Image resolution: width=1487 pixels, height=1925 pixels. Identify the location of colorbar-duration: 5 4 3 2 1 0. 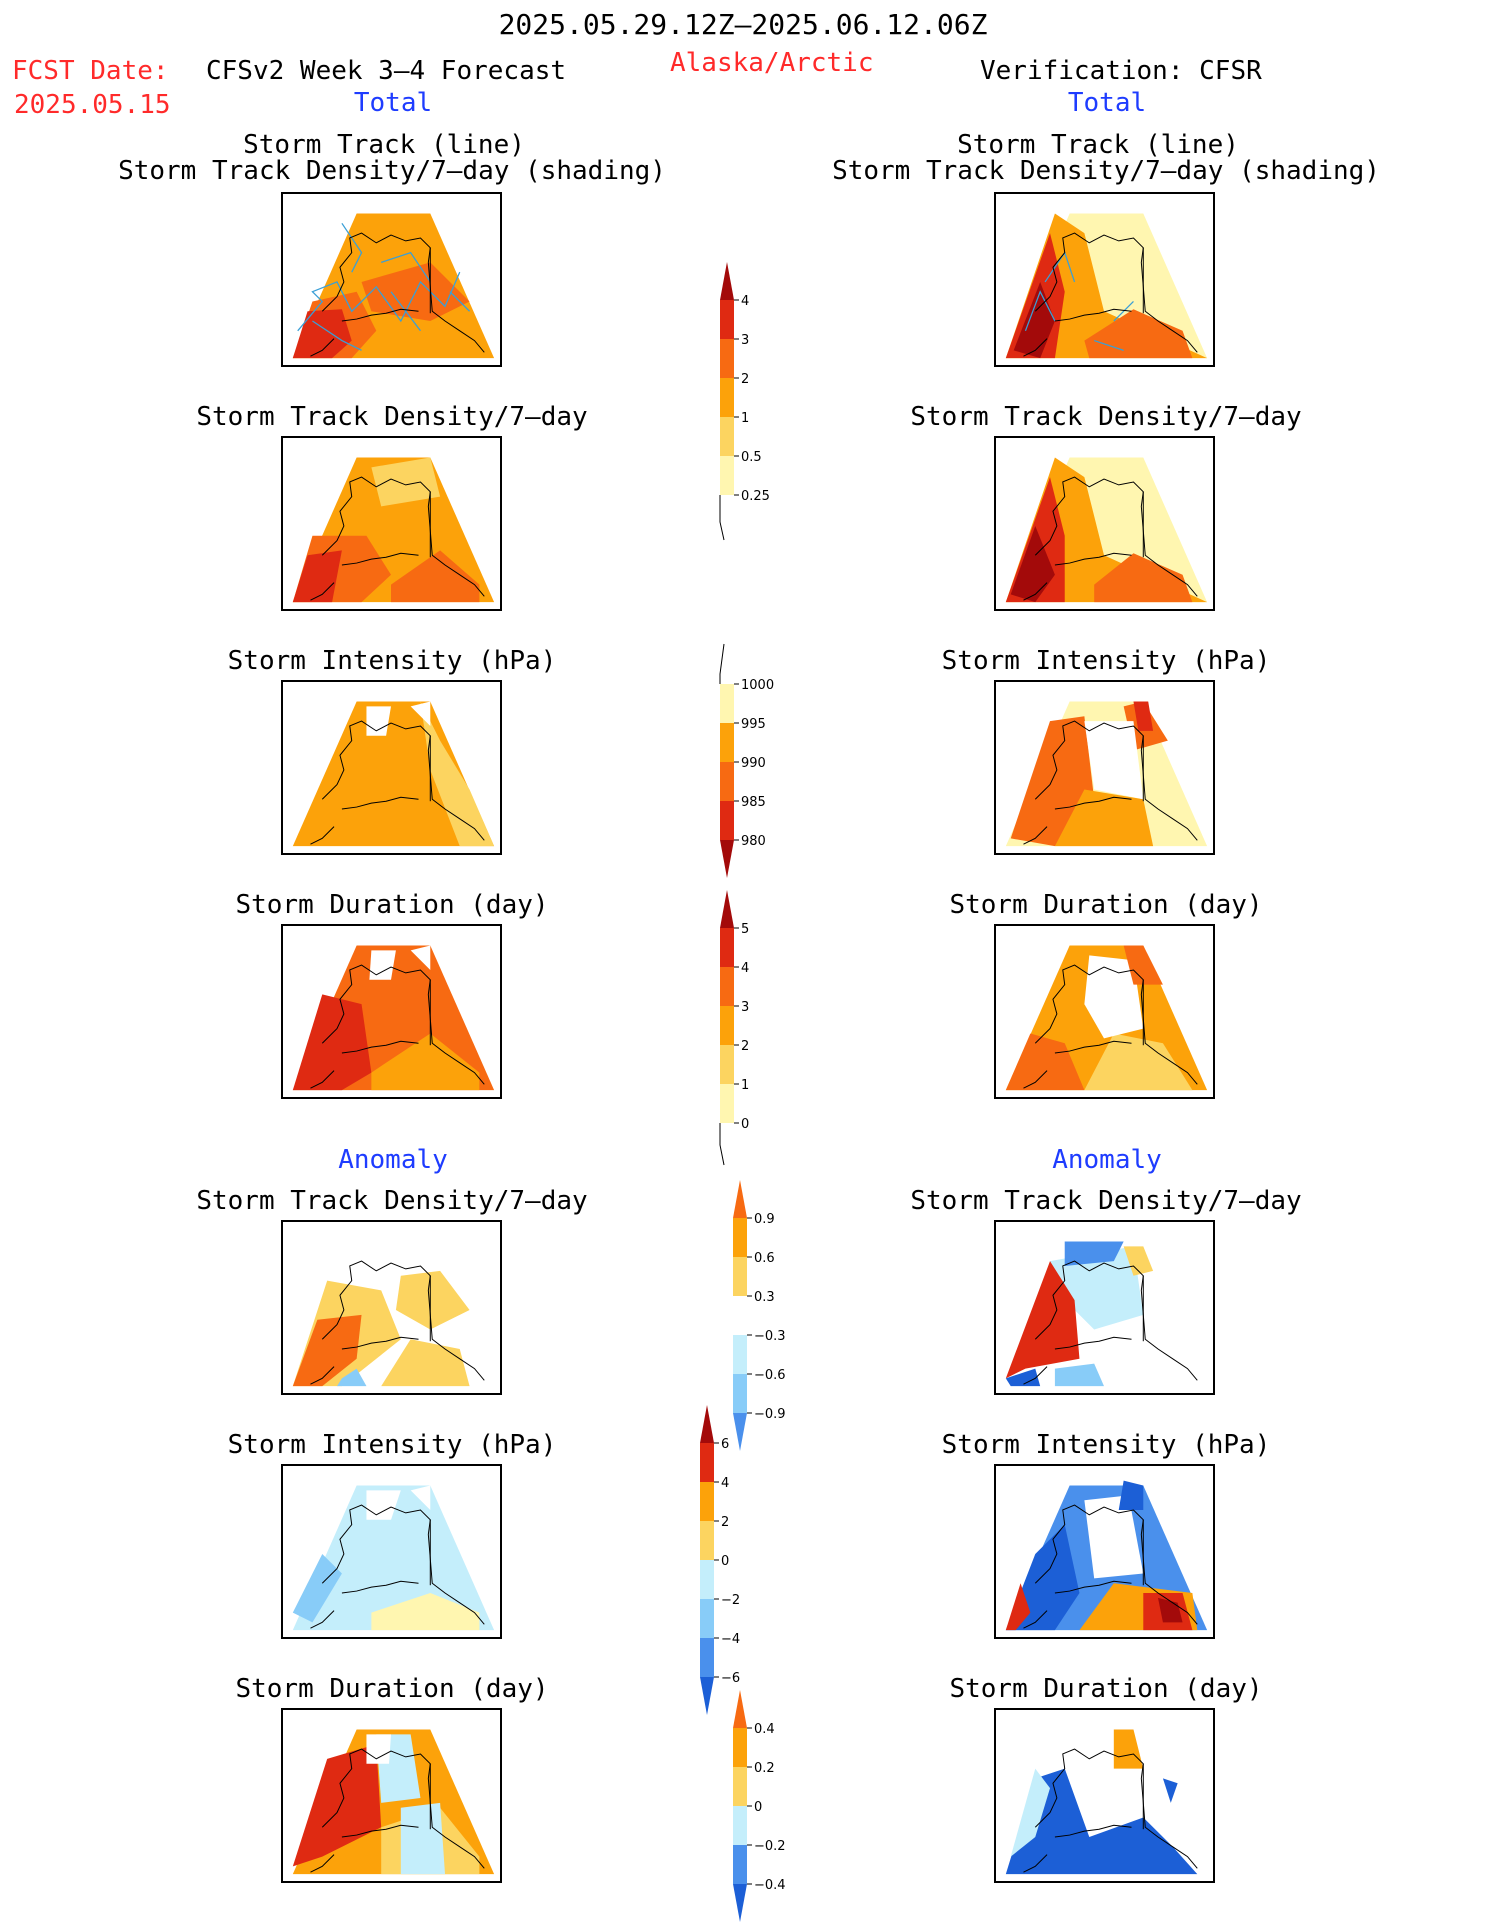
(755, 1030).